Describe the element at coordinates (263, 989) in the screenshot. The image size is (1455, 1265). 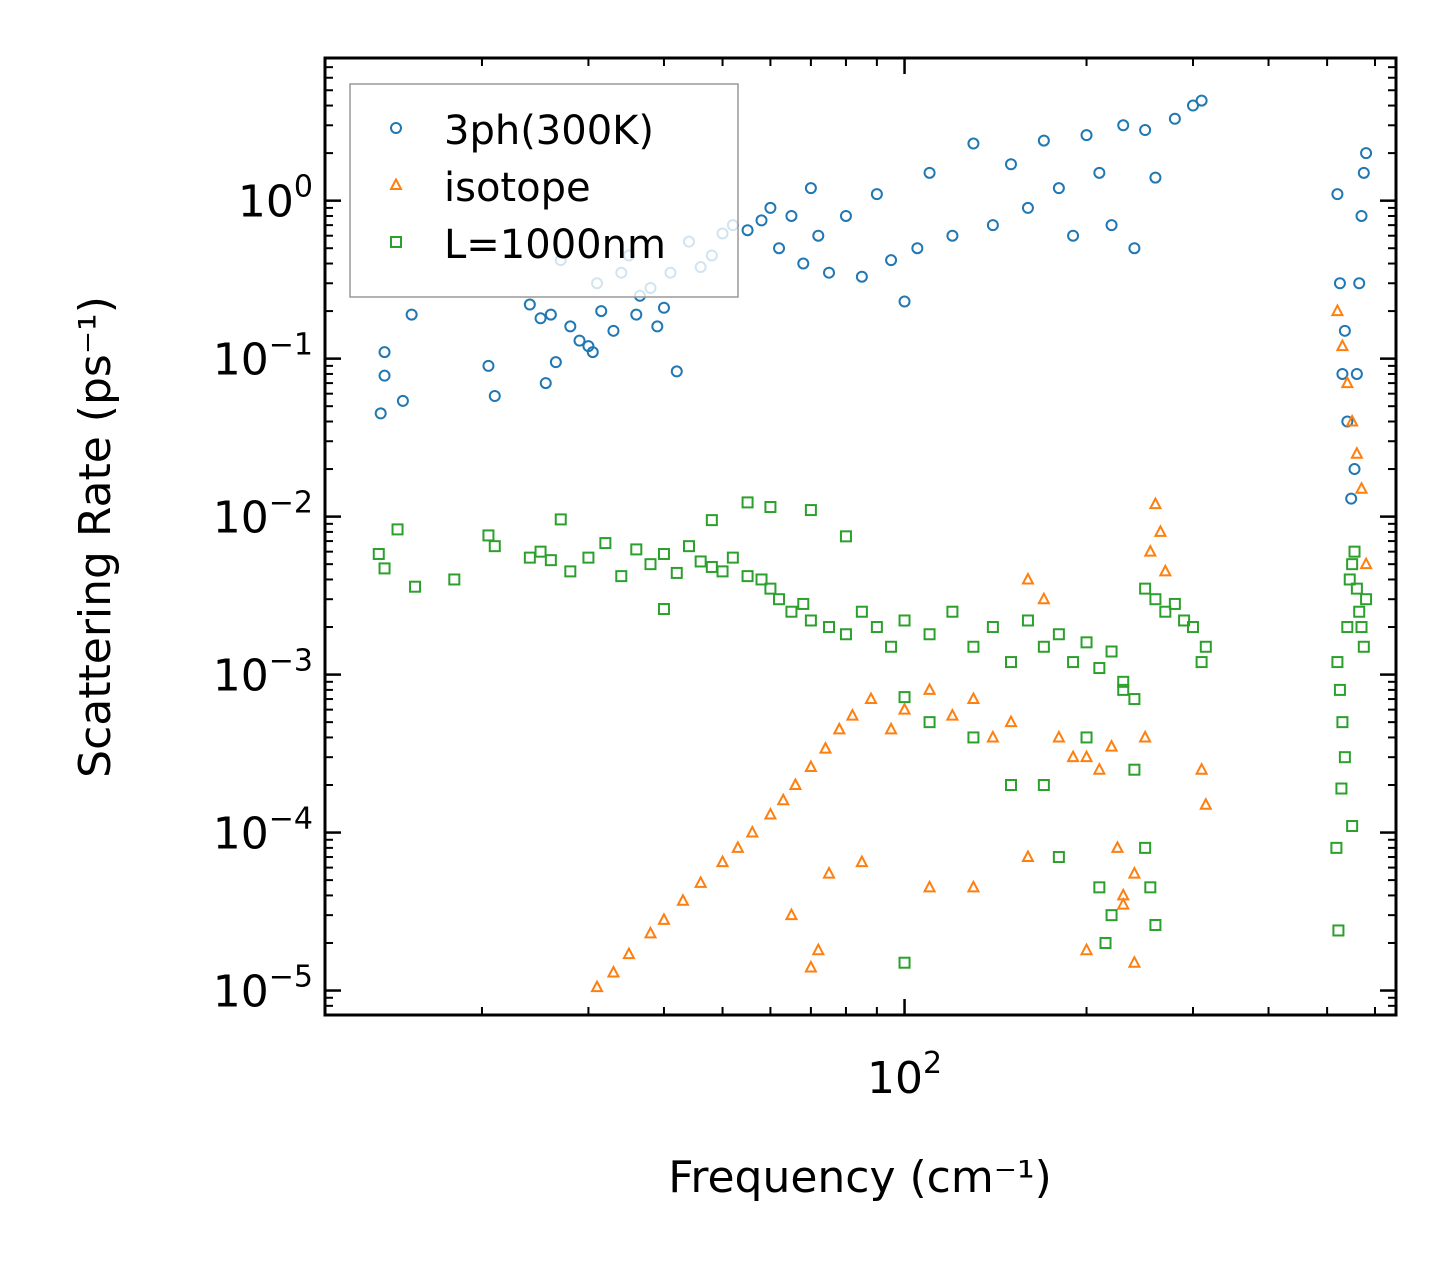
I see `y-tick-label: 10⁻⁵` at that location.